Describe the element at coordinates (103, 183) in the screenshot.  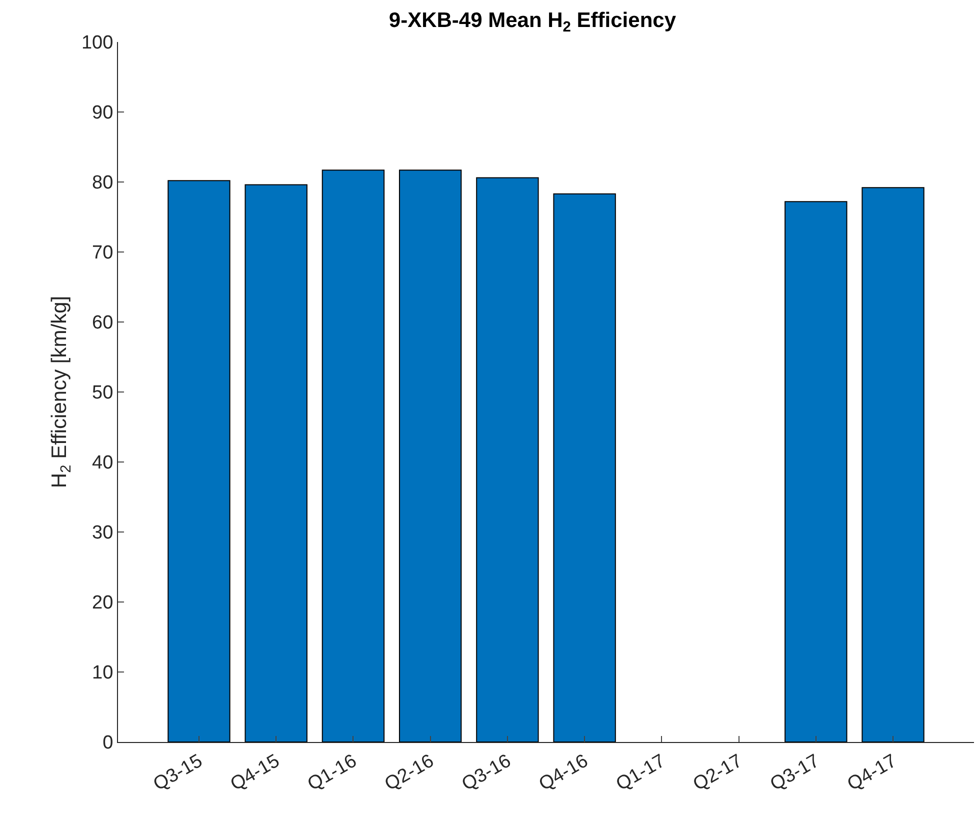
I see `y-tick-label: 80` at that location.